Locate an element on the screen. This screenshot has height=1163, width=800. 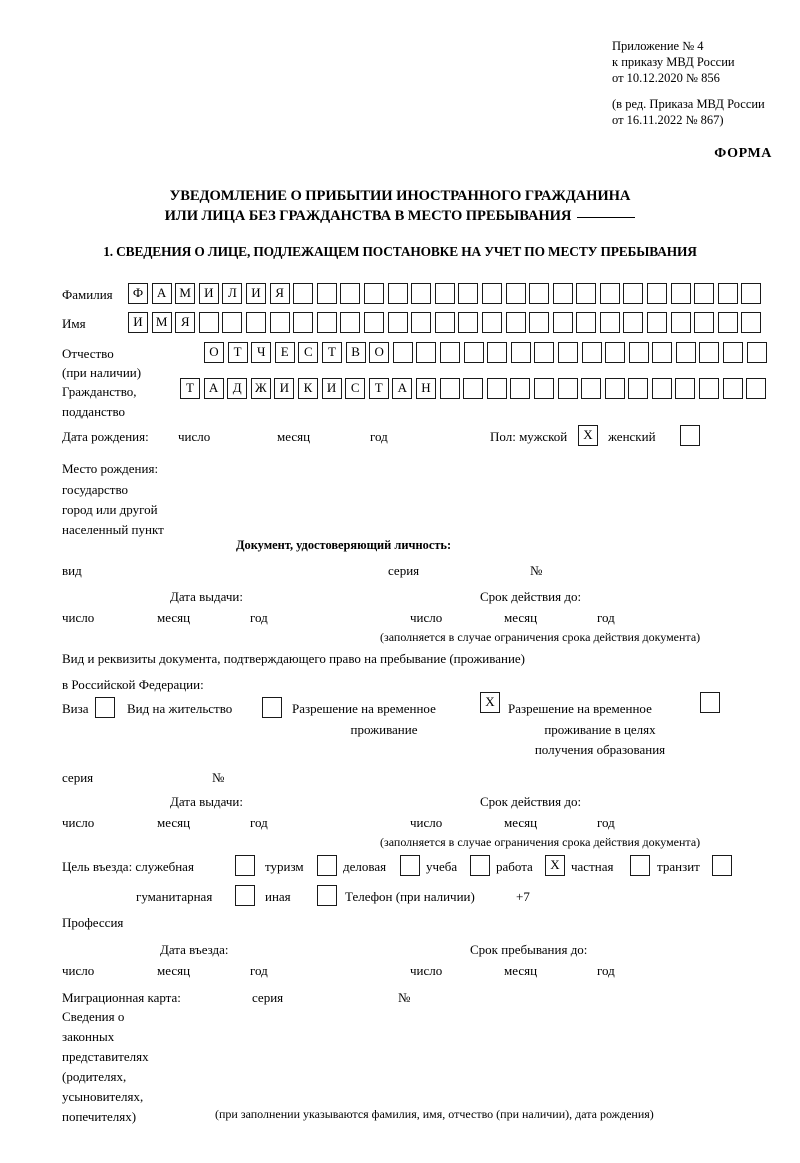
form-cell: Ж is located at coordinates (260, 388).